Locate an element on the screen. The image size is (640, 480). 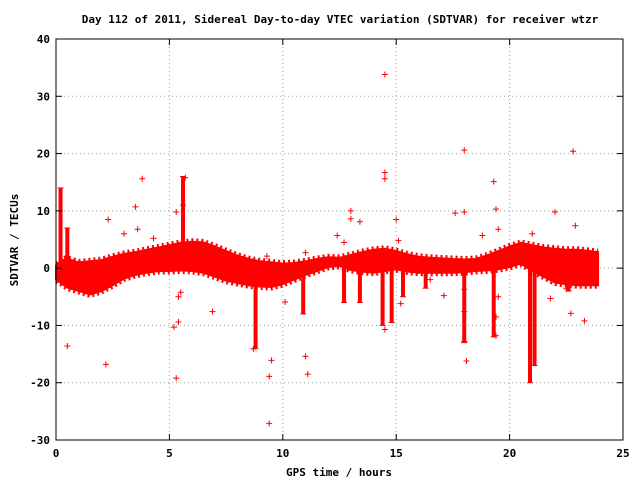
x-tick-label: 5 is located at coordinates (169, 453).